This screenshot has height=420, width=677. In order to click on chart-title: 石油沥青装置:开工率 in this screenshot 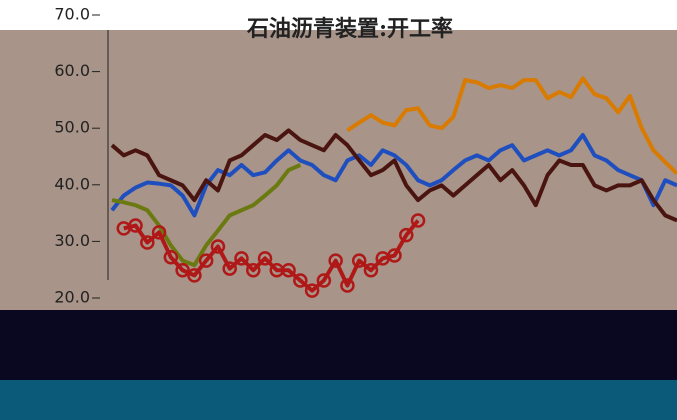, I will do `click(349, 29)`.